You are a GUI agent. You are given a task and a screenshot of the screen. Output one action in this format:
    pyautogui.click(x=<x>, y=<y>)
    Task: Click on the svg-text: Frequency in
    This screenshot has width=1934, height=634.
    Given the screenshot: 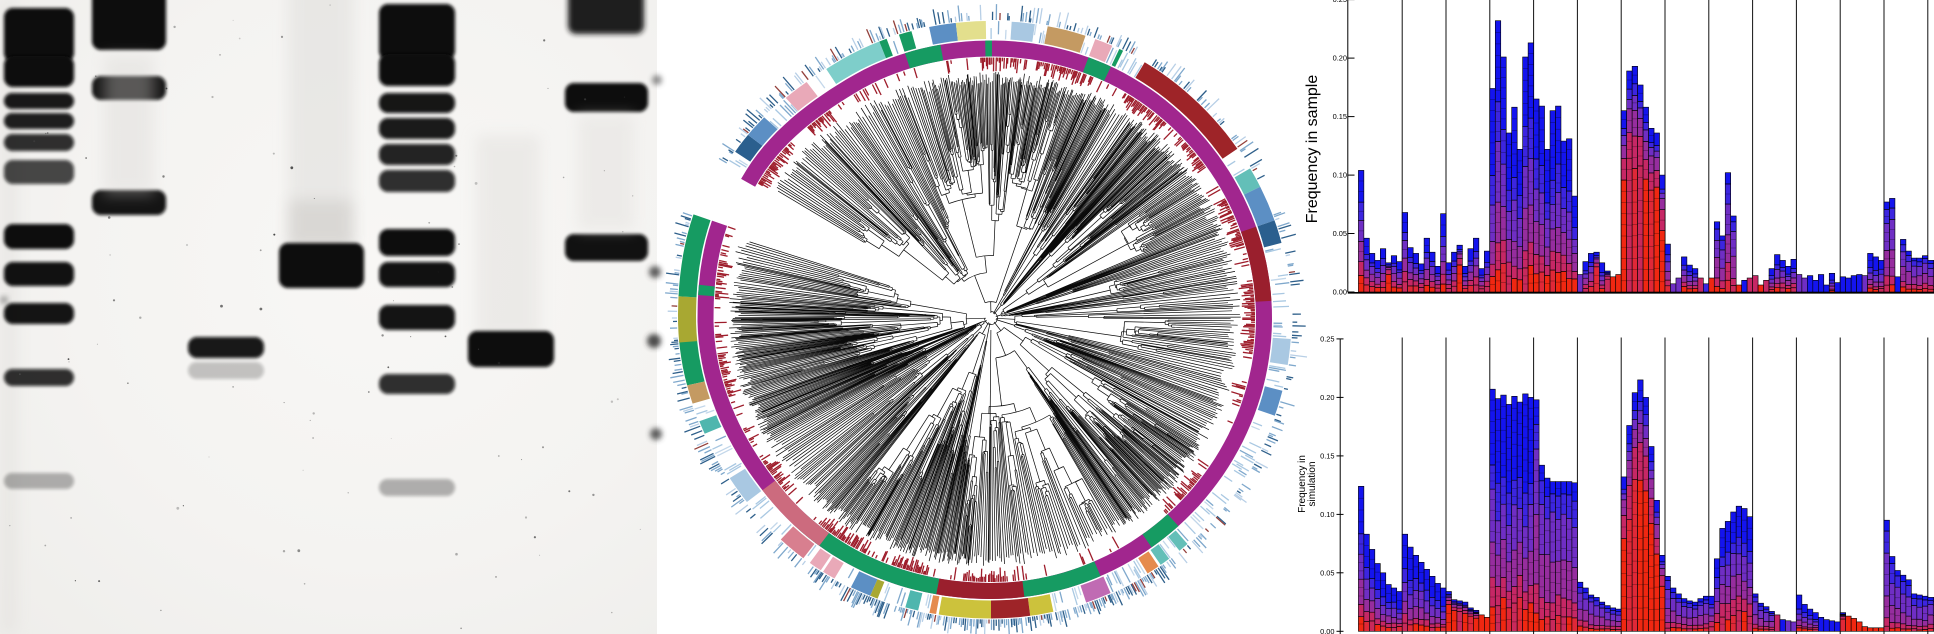 What is the action you would take?
    pyautogui.click(x=1302, y=484)
    